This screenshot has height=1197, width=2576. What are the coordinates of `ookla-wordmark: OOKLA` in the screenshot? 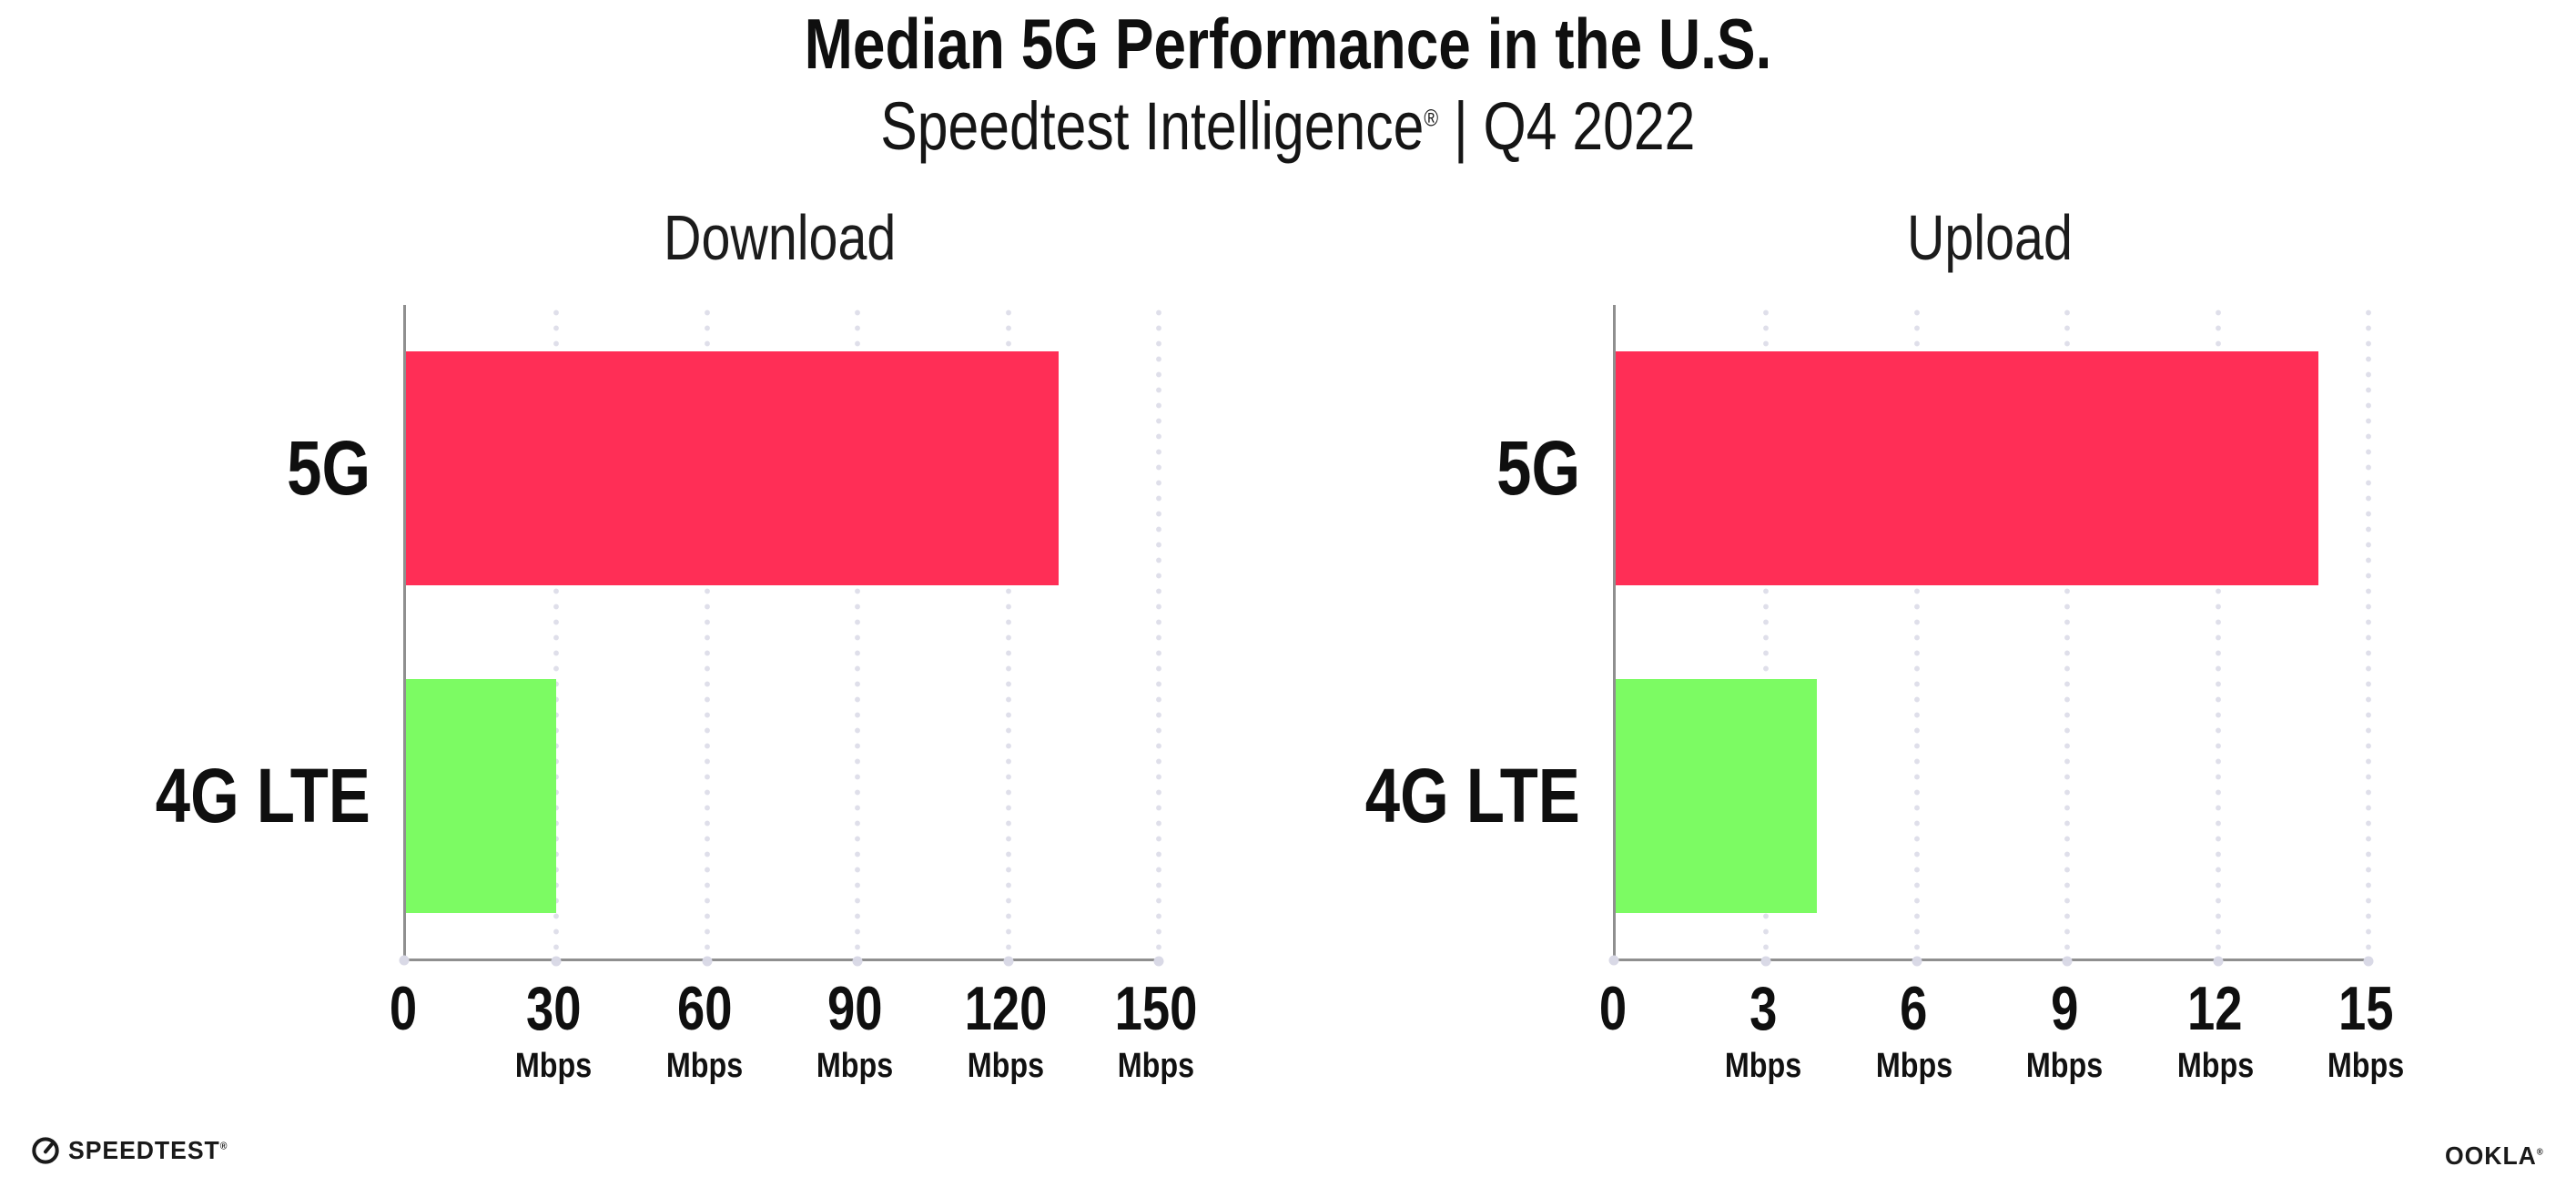 It's located at (2490, 1156).